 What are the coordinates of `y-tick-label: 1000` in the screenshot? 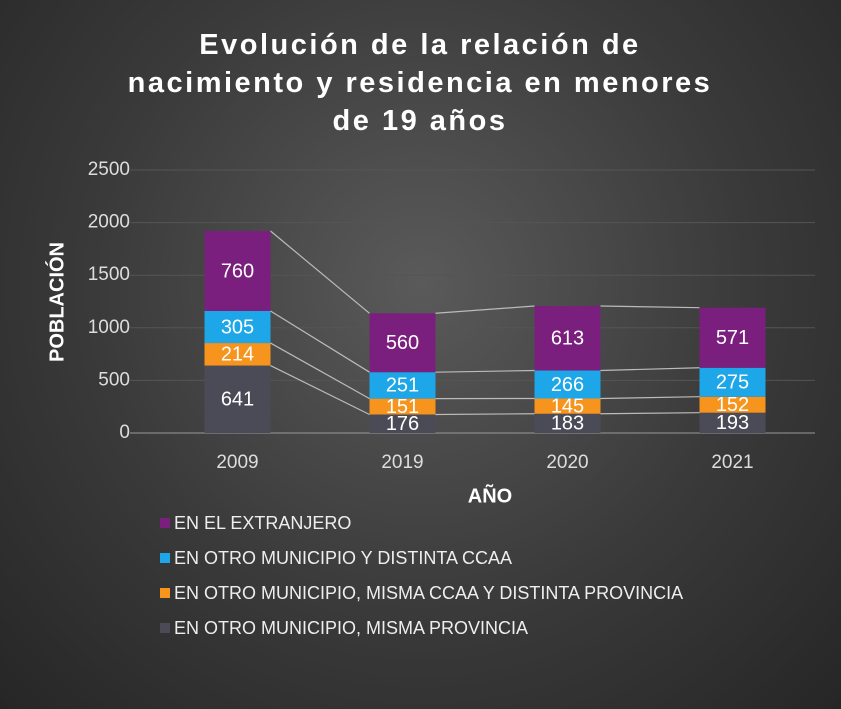 It's located at (109, 327).